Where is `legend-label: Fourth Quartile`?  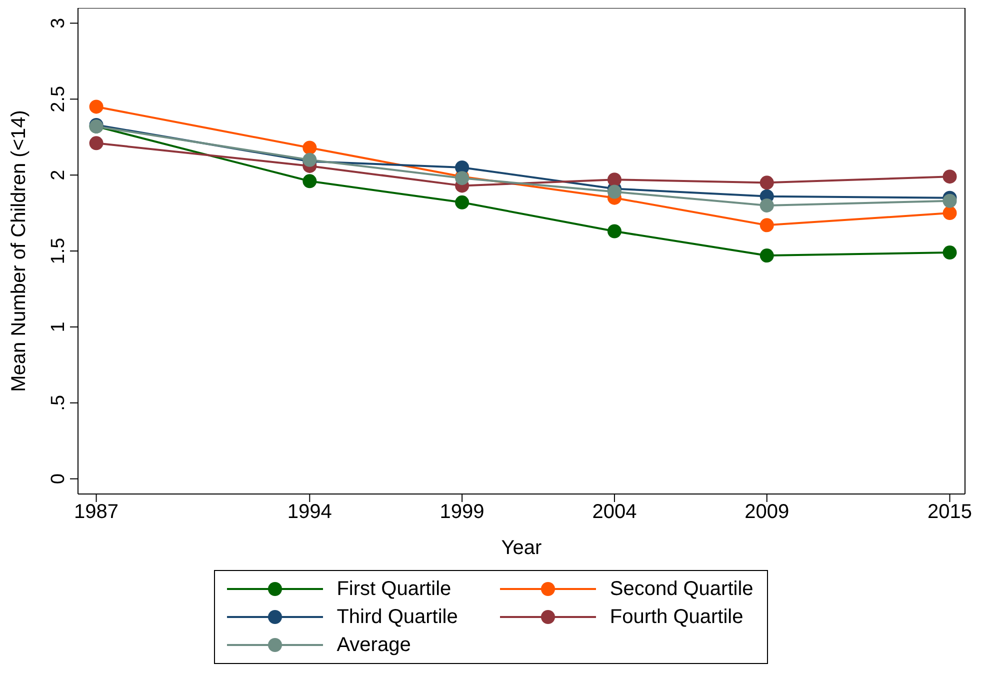 legend-label: Fourth Quartile is located at coordinates (677, 617).